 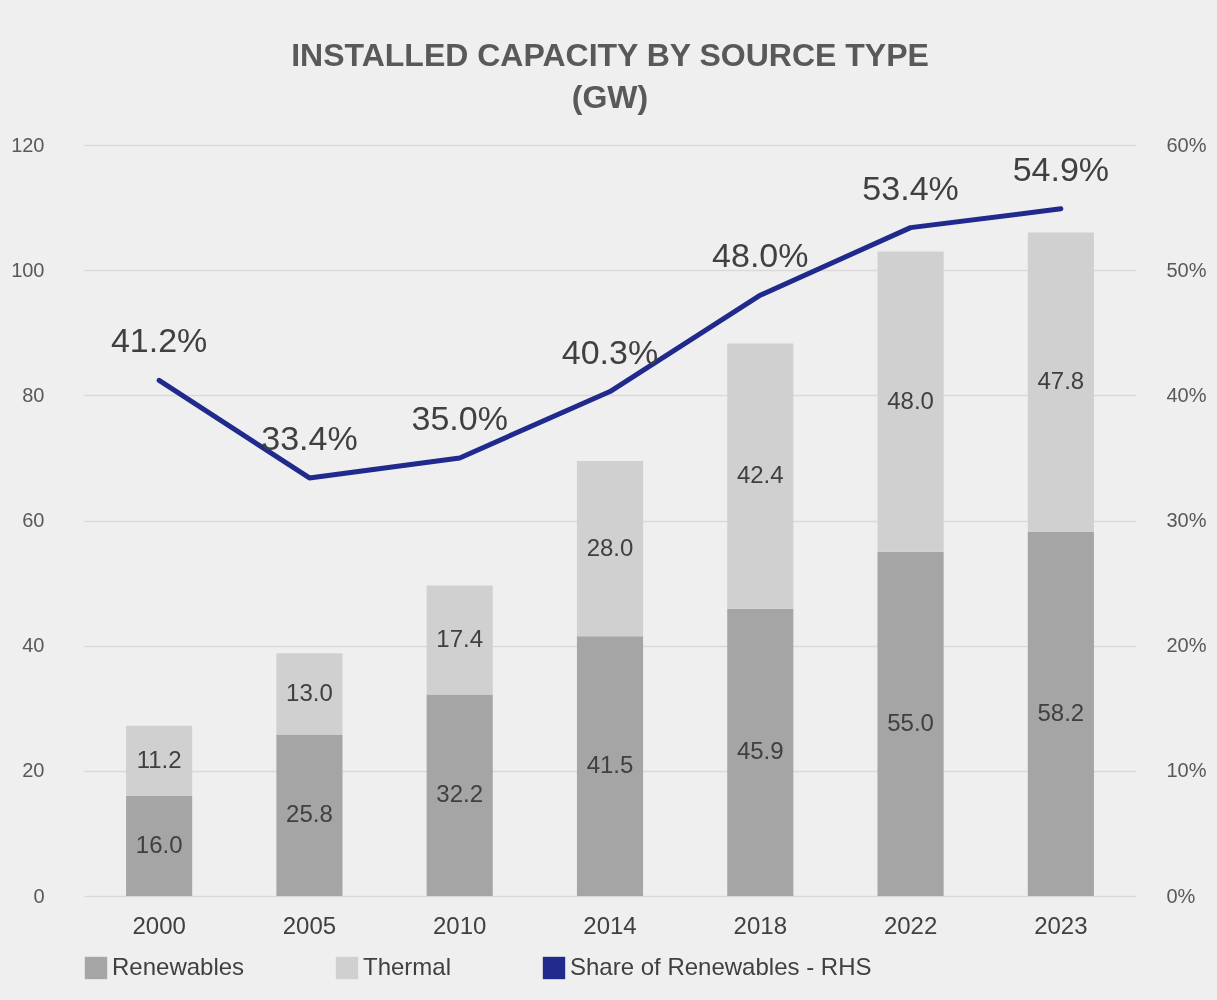 What do you see at coordinates (1061, 381) in the screenshot?
I see `data-label: 47.8` at bounding box center [1061, 381].